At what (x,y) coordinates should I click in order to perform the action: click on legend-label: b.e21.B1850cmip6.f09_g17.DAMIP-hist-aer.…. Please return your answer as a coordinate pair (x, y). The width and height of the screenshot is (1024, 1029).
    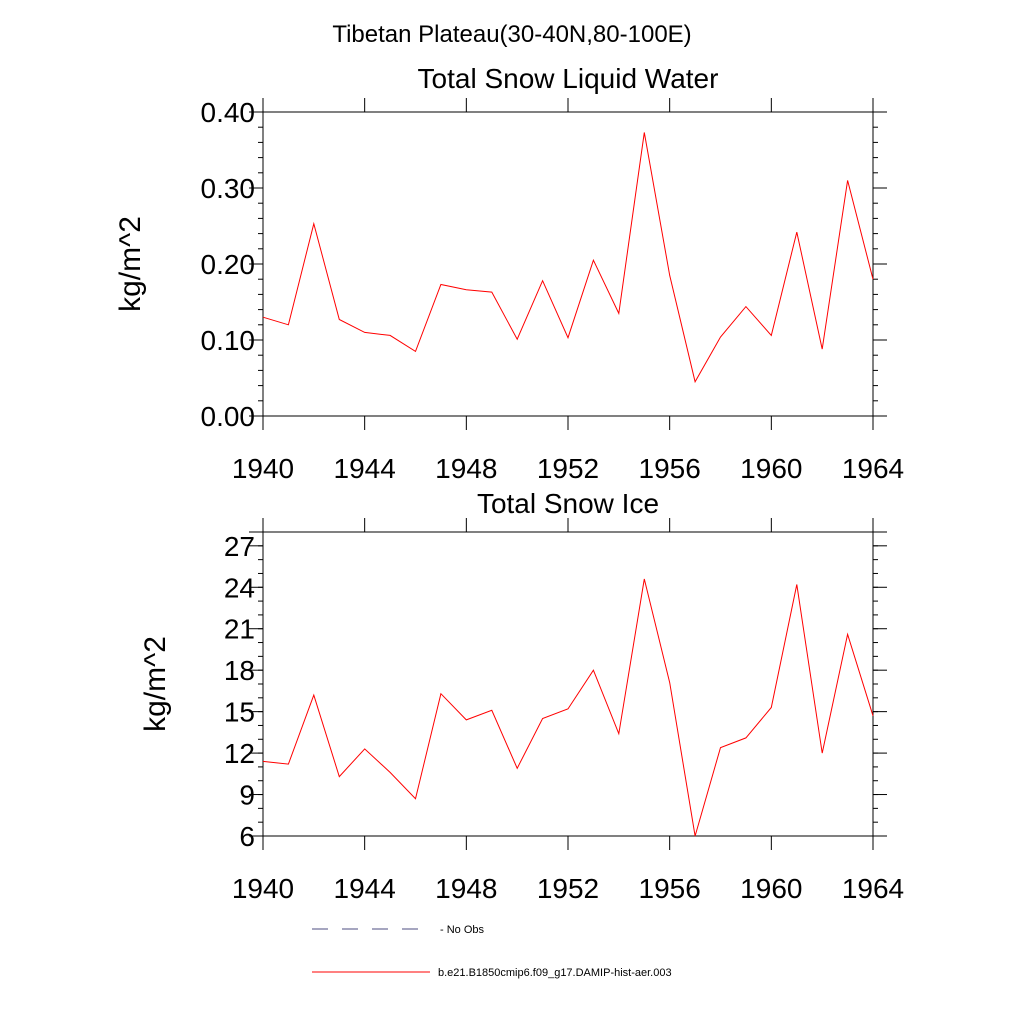
    Looking at the image, I should click on (555, 973).